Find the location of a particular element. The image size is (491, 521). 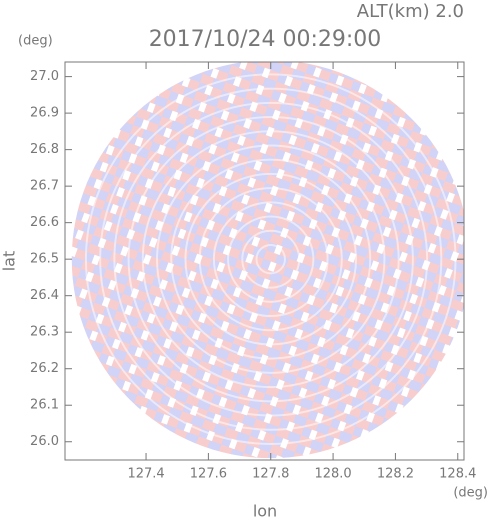

y-tick-label: 26.4 is located at coordinates (44, 295).